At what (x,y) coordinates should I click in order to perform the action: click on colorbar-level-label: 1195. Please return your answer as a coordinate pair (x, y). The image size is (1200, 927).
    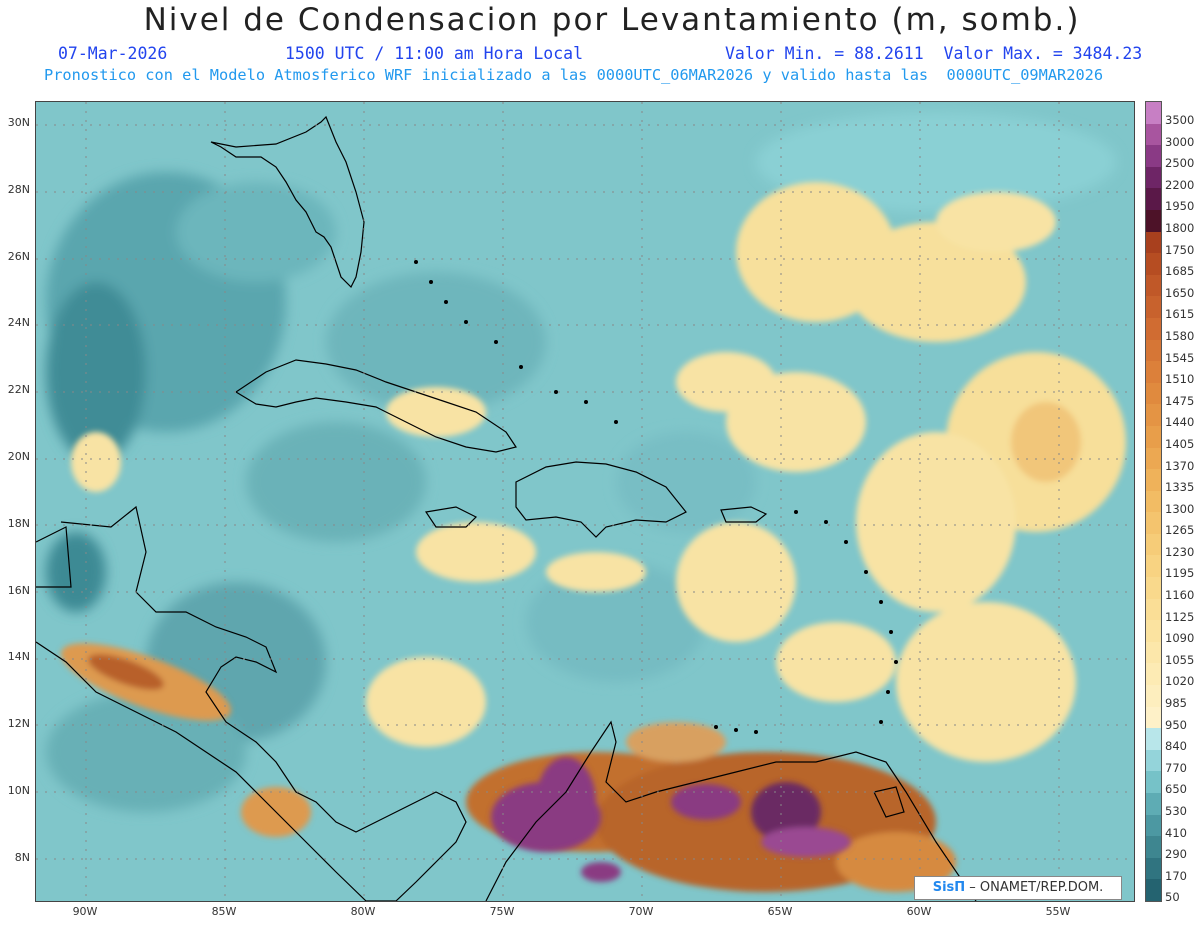
    Looking at the image, I should click on (1180, 573).